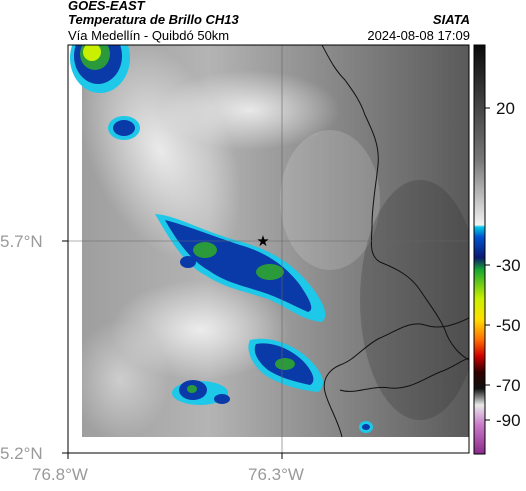  What do you see at coordinates (505, 108) in the screenshot?
I see `colorbar-label: 20` at bounding box center [505, 108].